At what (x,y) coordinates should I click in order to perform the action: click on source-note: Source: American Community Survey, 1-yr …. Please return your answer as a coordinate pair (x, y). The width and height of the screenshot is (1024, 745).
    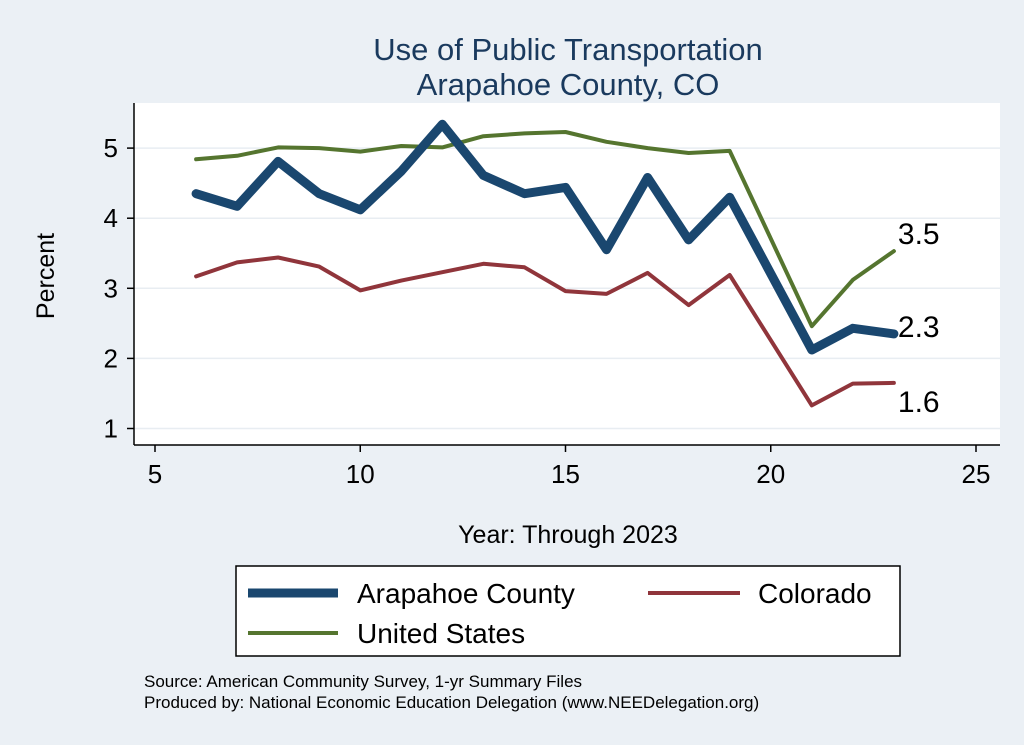
    Looking at the image, I should click on (363, 681).